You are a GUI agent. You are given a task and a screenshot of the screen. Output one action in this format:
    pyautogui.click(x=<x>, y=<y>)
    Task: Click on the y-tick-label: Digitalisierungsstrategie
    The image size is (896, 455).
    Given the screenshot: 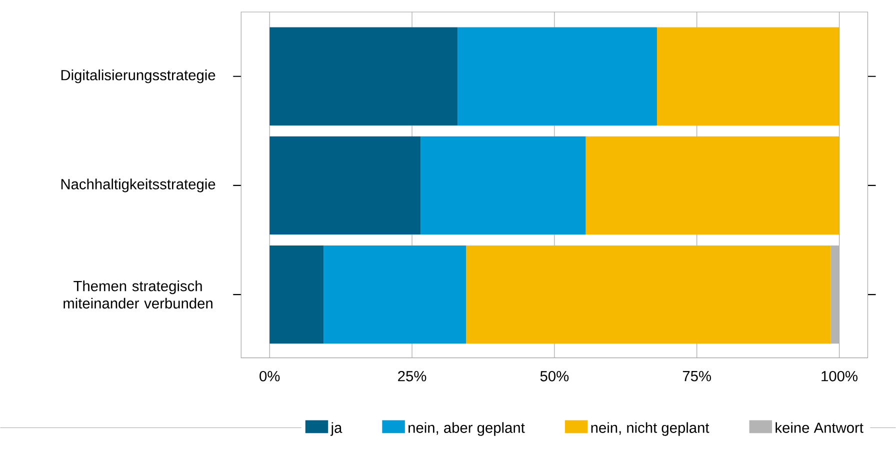 What is the action you would take?
    pyautogui.click(x=138, y=77)
    